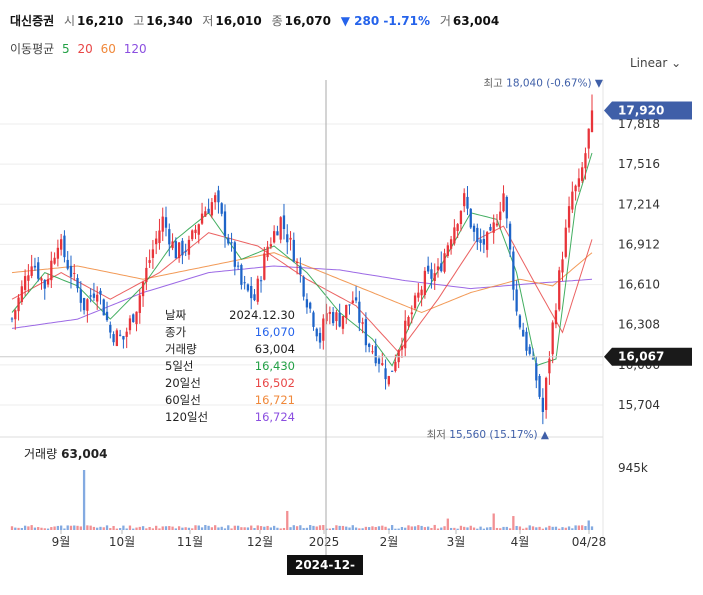  I want to click on ma-legend-60: 60, so click(108, 49).